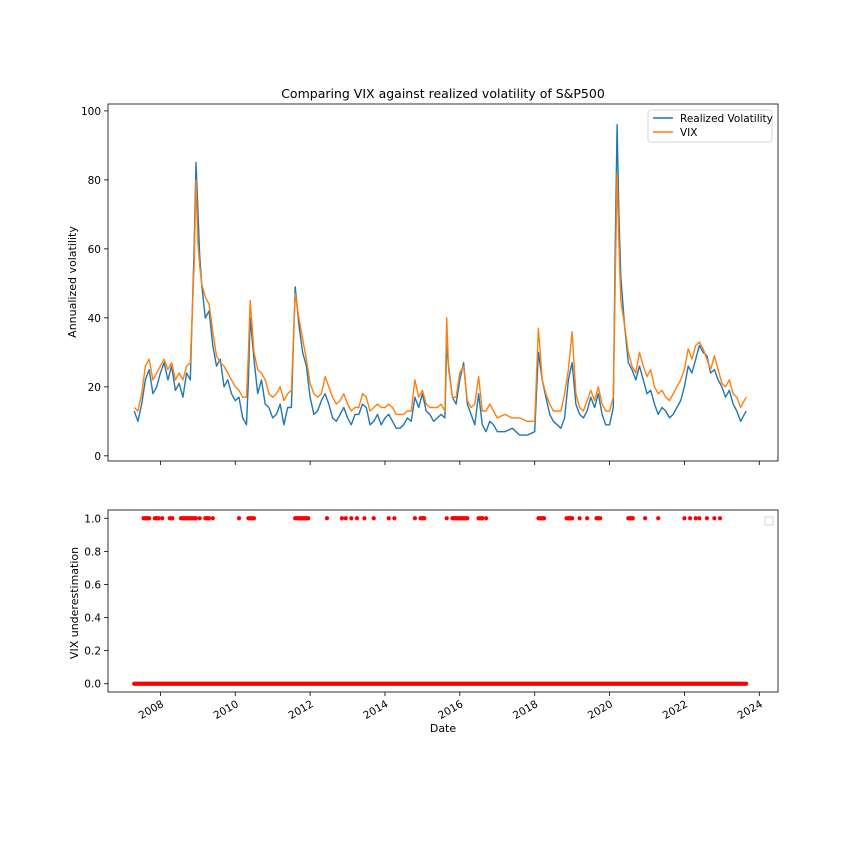 The image size is (864, 864). Describe the element at coordinates (97, 457) in the screenshot. I see `y-tick-label: 0` at that location.